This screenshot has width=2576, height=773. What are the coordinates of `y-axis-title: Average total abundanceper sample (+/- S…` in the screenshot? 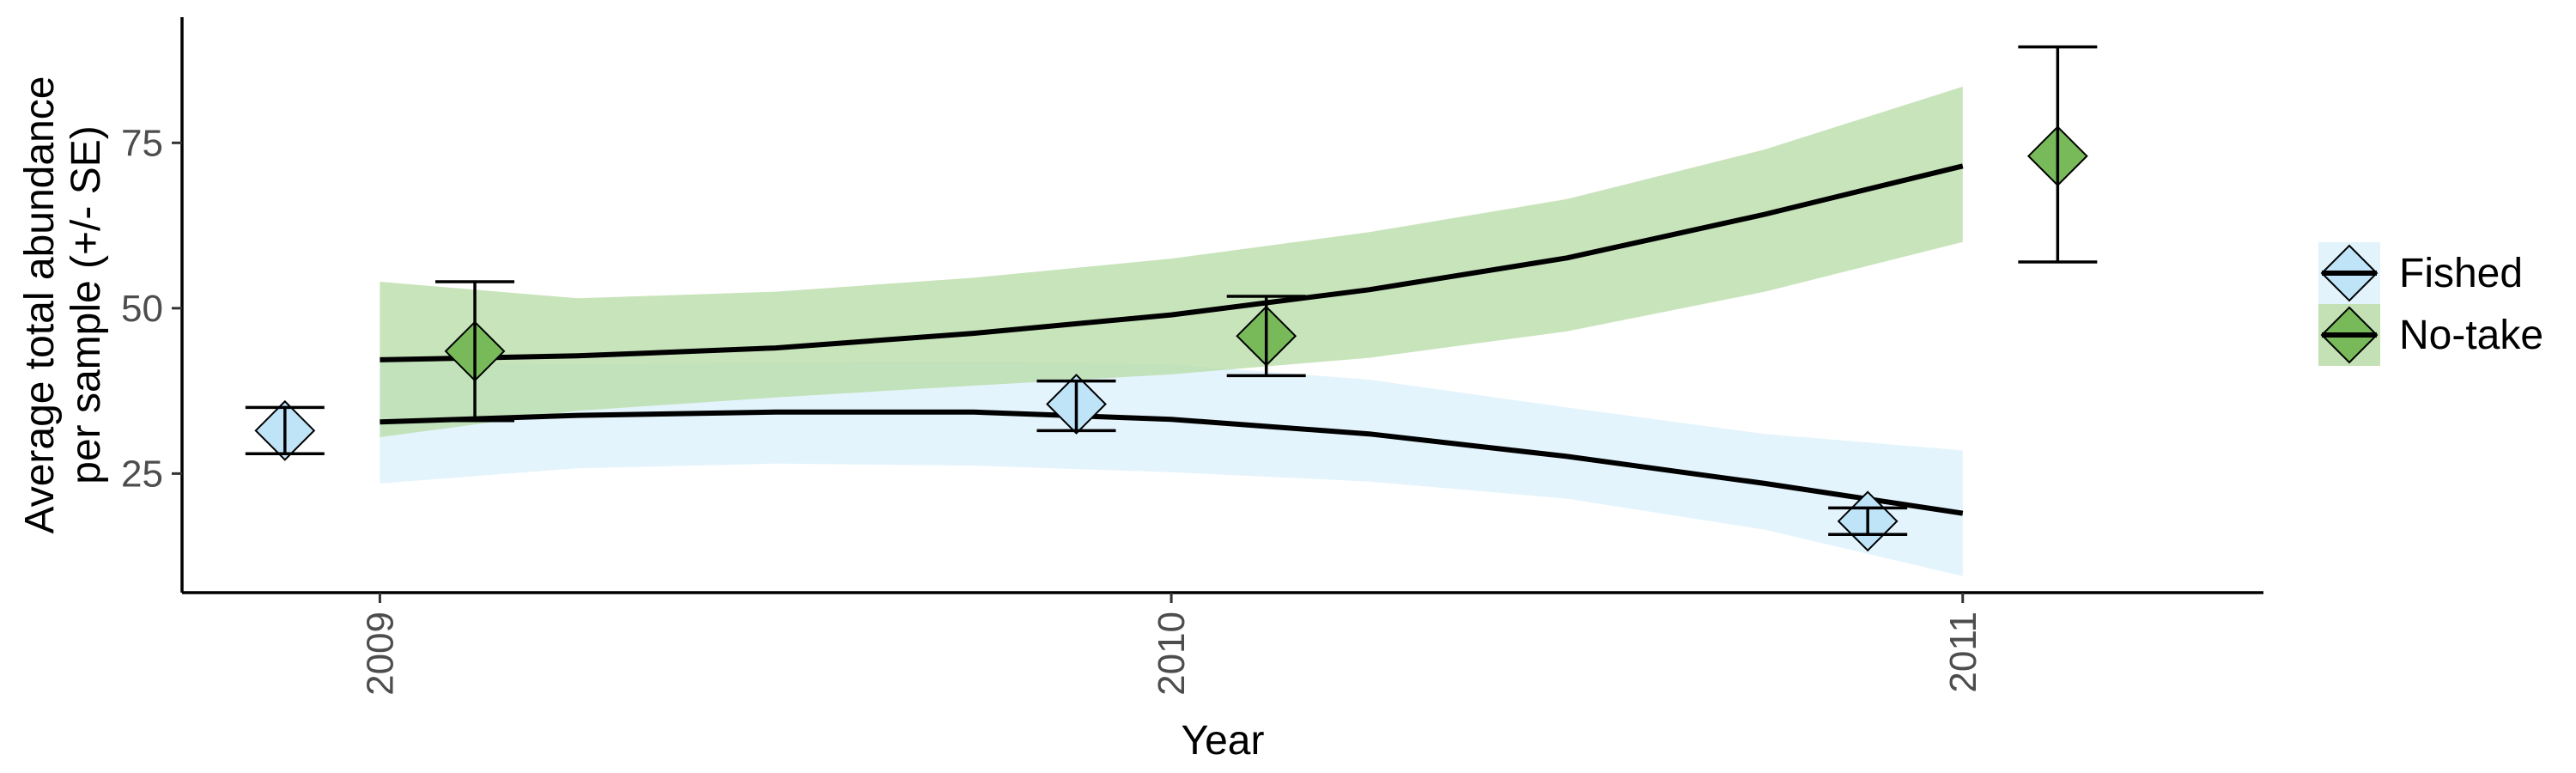 It's located at (63, 305).